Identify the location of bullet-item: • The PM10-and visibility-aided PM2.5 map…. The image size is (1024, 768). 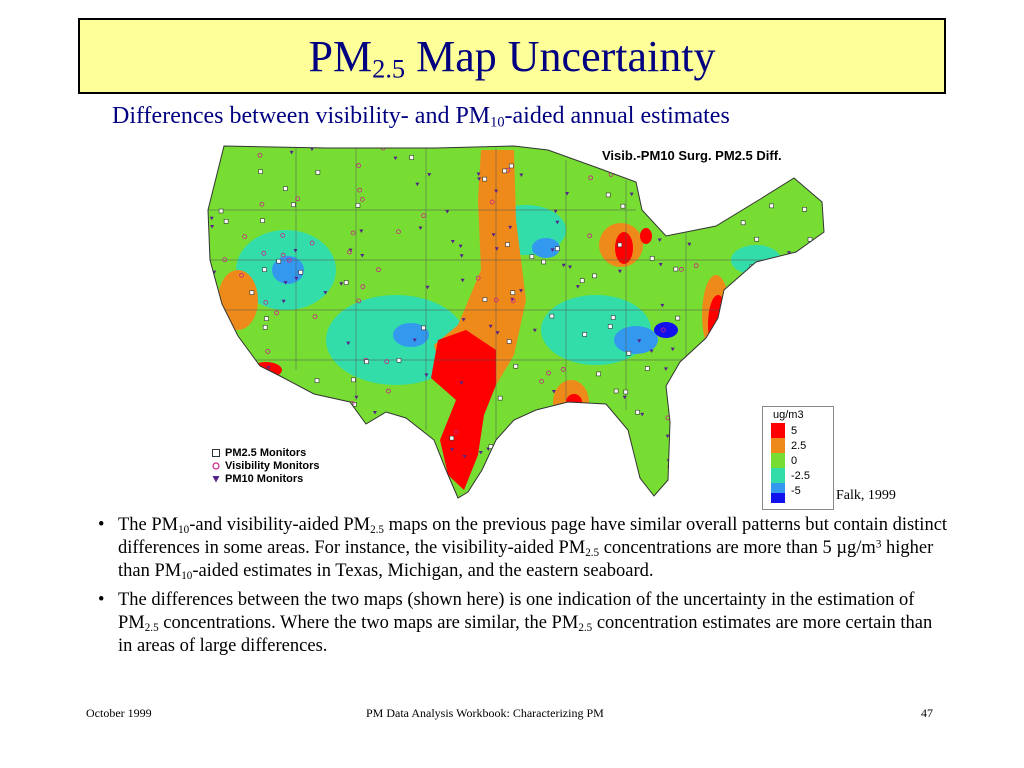
(523, 548).